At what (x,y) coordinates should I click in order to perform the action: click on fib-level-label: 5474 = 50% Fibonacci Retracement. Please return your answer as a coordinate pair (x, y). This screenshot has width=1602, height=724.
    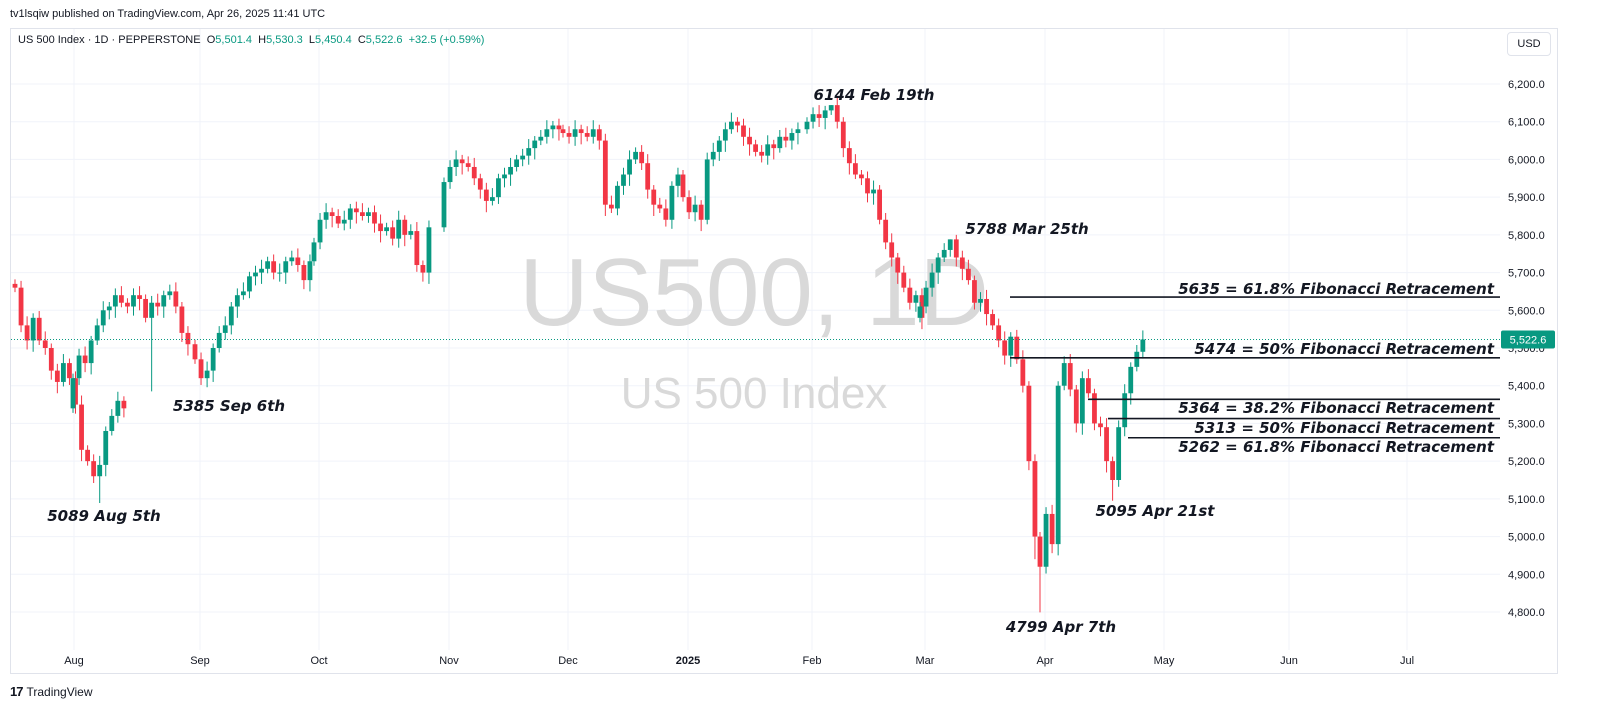
    Looking at the image, I should click on (1344, 349).